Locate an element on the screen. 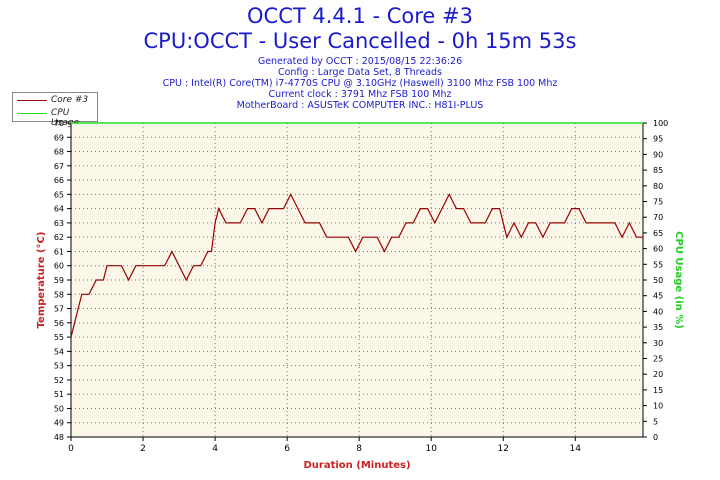  y-tick-label: 57 is located at coordinates (59, 309).